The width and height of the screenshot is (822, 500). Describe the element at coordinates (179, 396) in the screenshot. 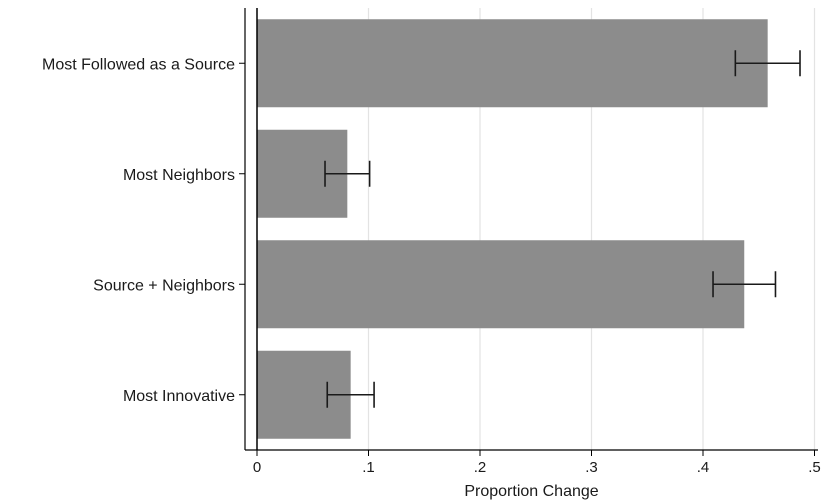

I see `category-label: Most Innovative` at that location.